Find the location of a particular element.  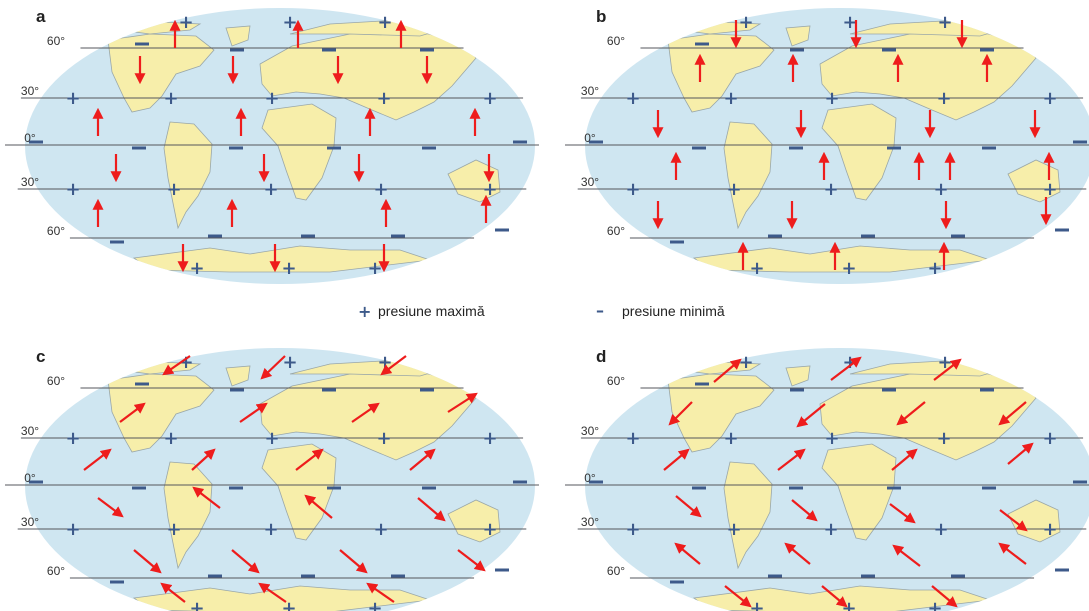

legend-plus-label: presiune maximă is located at coordinates (431, 311).